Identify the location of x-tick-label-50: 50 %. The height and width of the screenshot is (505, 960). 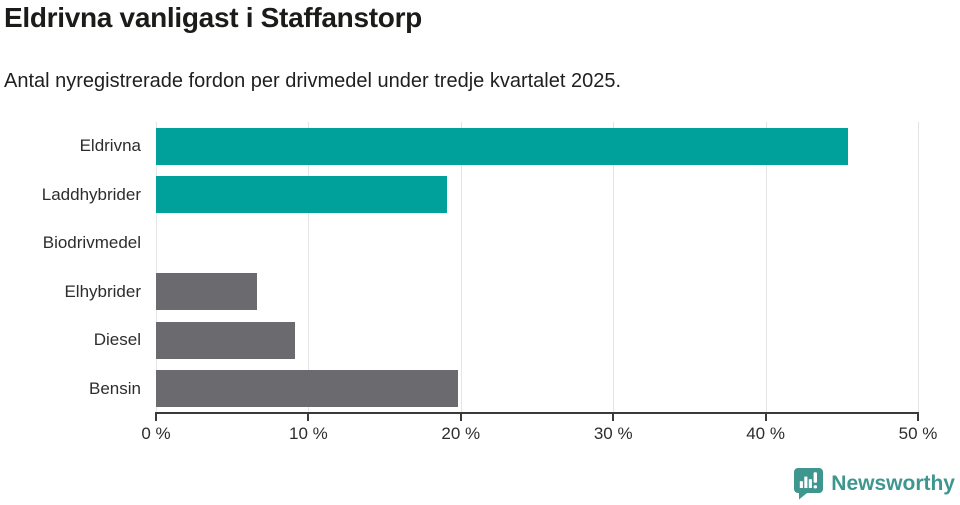
(918, 433).